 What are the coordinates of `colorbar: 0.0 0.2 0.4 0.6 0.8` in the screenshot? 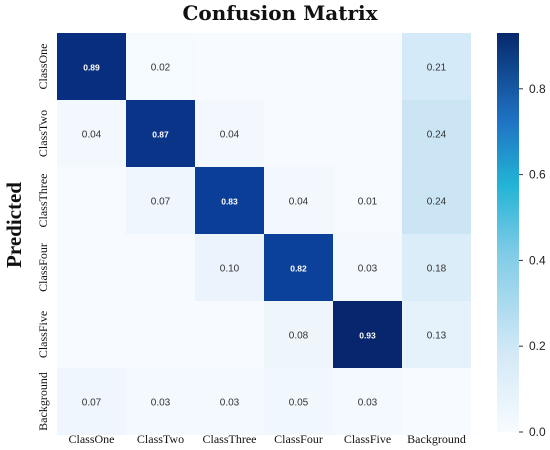 It's located at (521, 236).